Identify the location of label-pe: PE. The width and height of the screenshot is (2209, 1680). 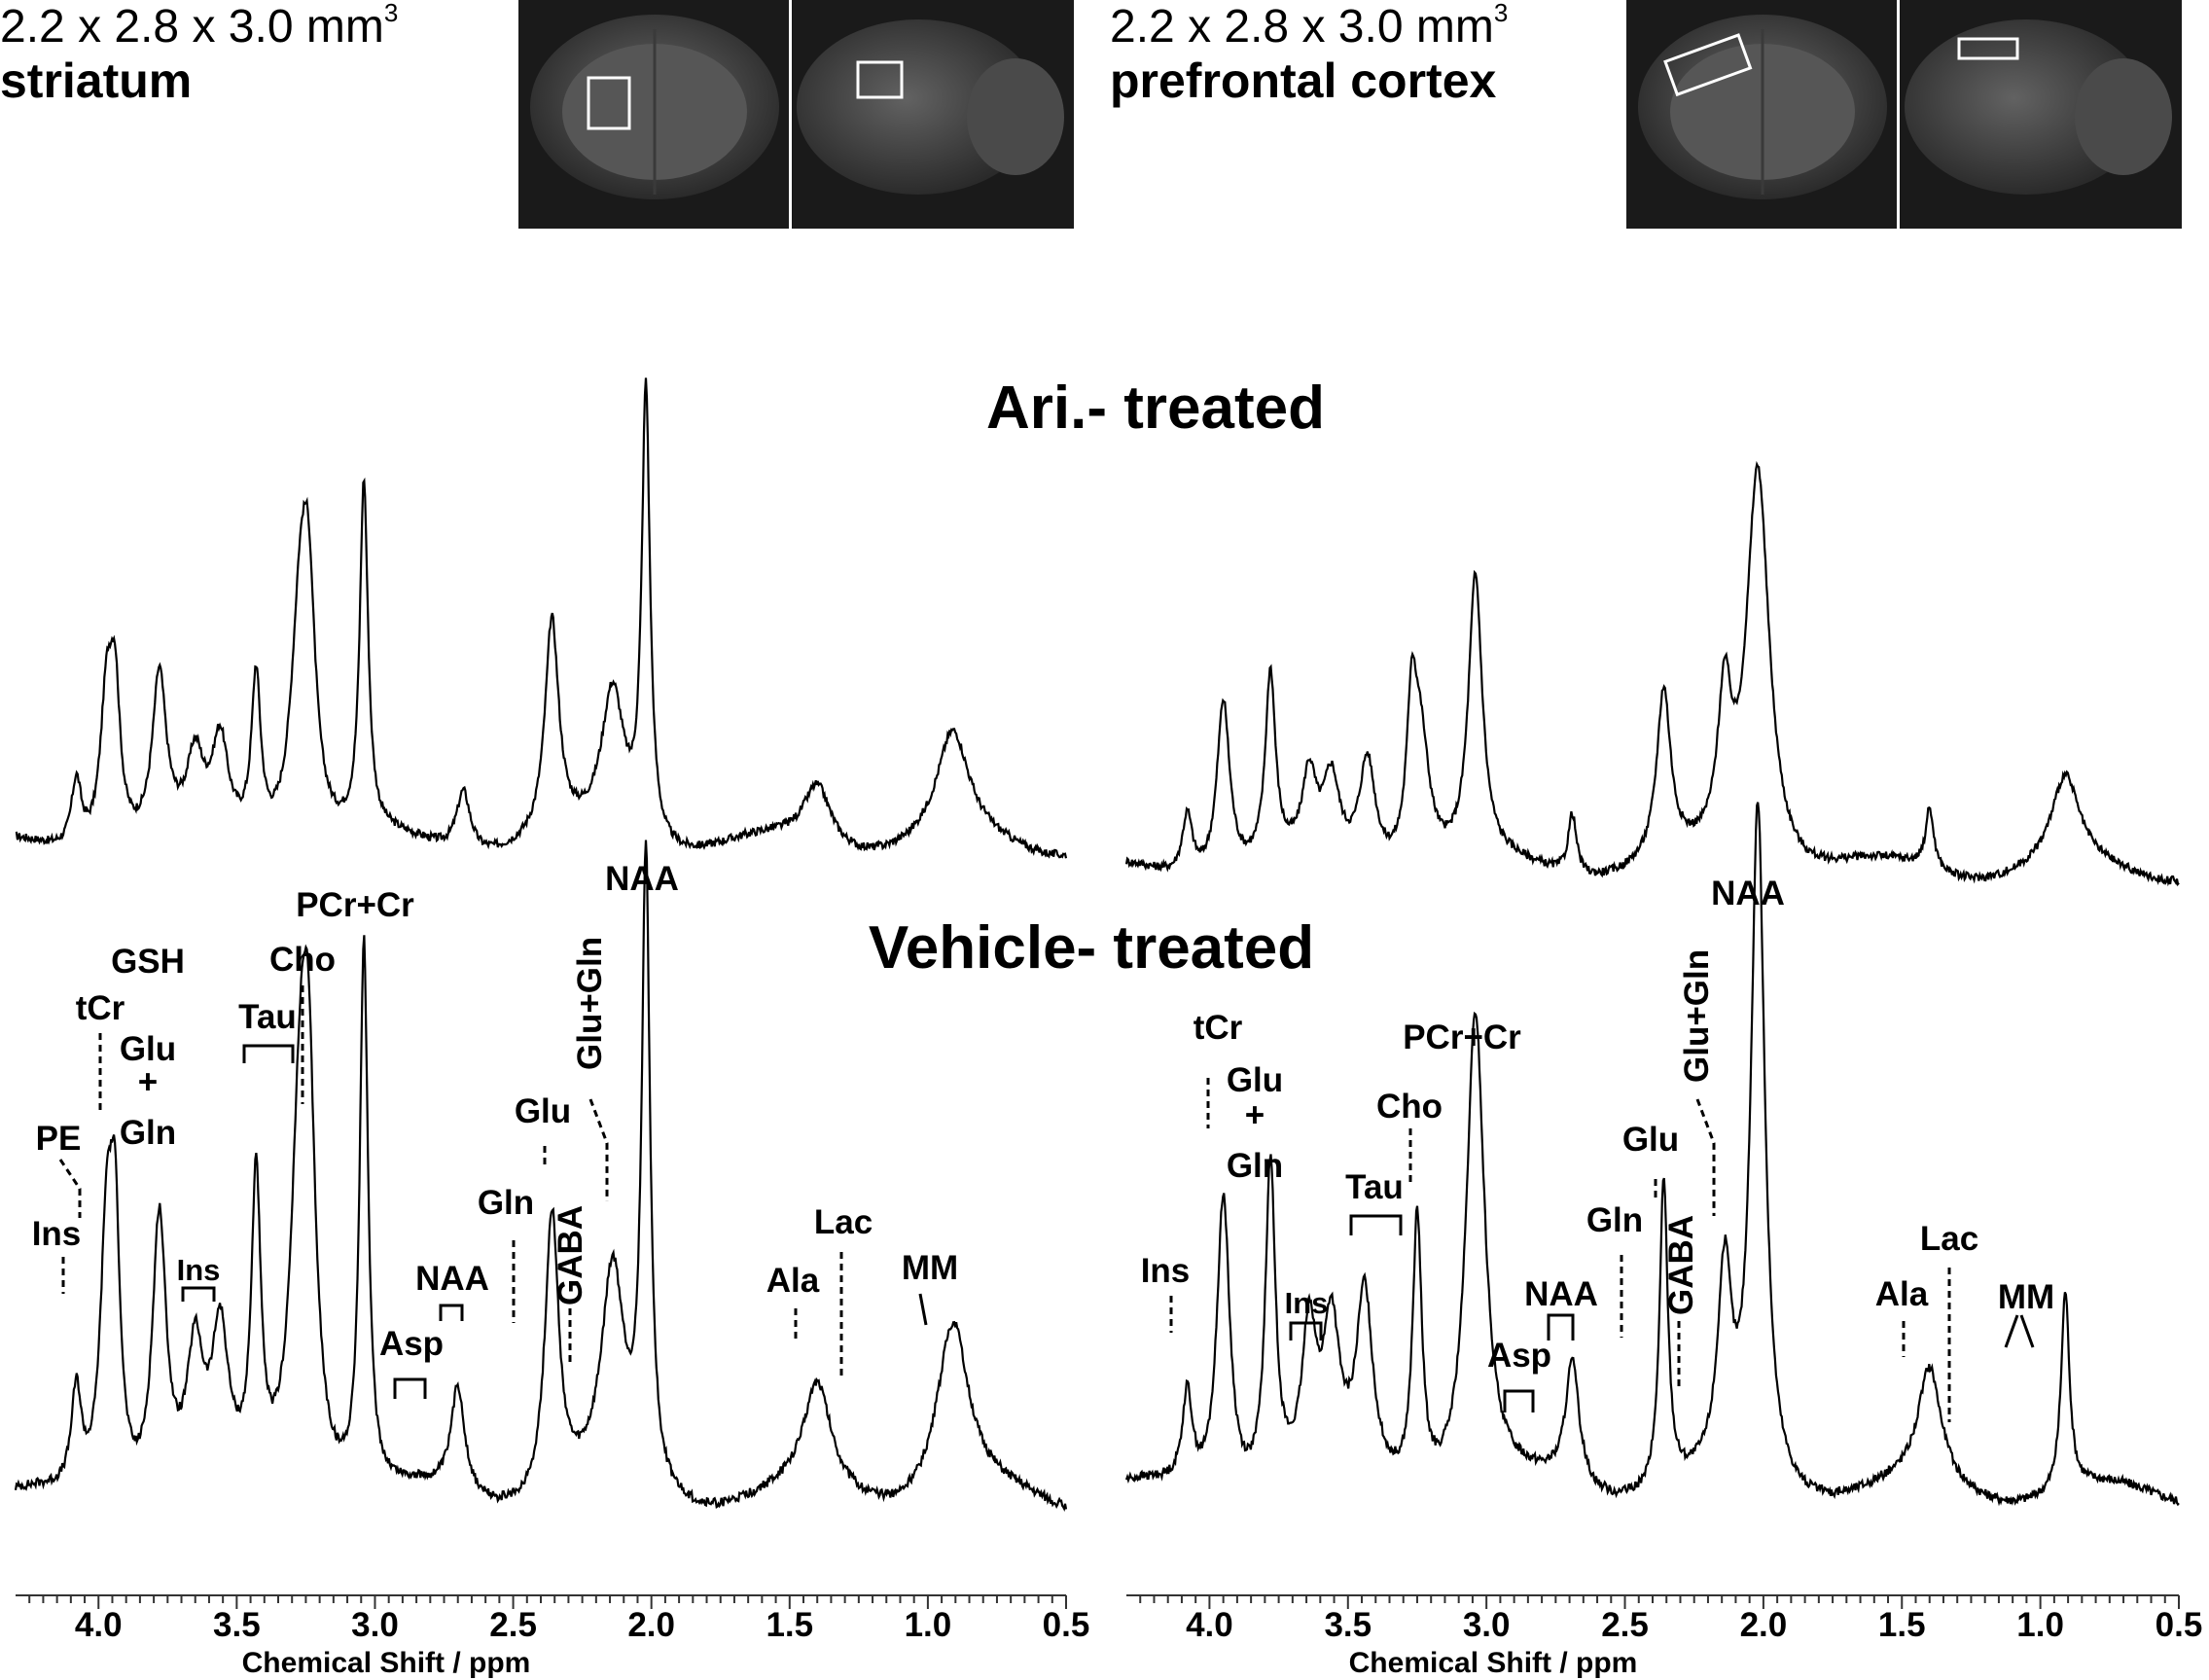
(59, 1139).